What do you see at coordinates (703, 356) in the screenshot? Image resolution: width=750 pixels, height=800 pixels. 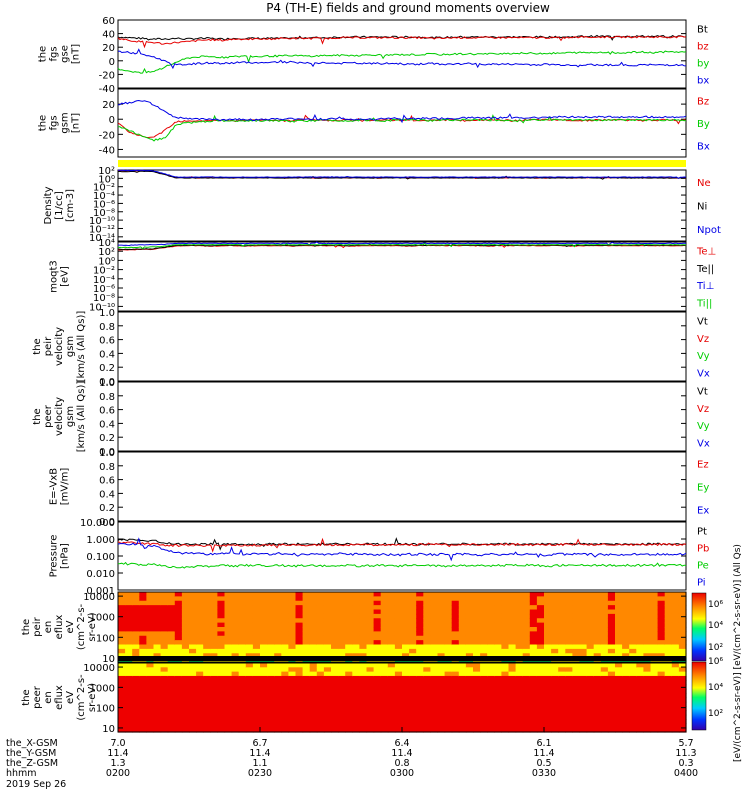 I see `legend-Vy: Vy` at bounding box center [703, 356].